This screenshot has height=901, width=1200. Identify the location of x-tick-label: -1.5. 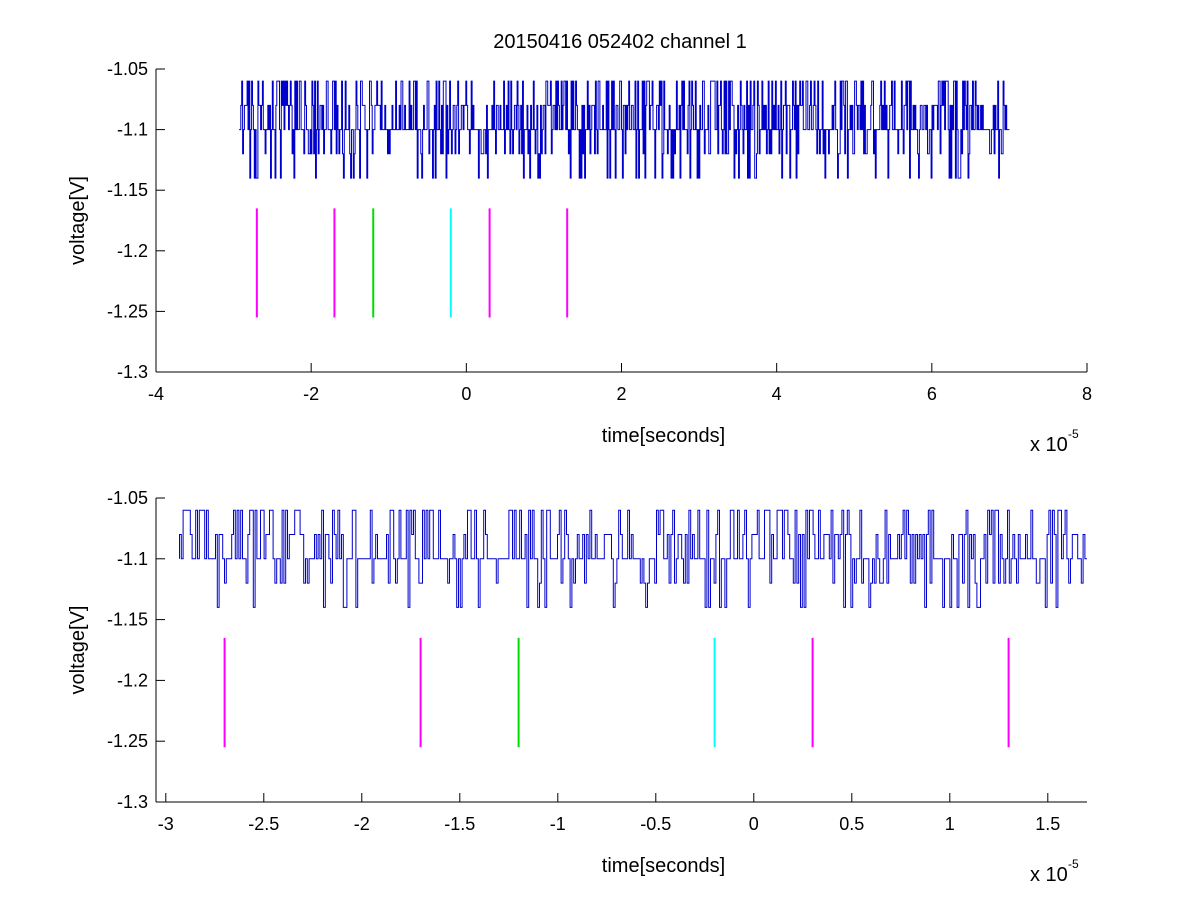
(459, 824).